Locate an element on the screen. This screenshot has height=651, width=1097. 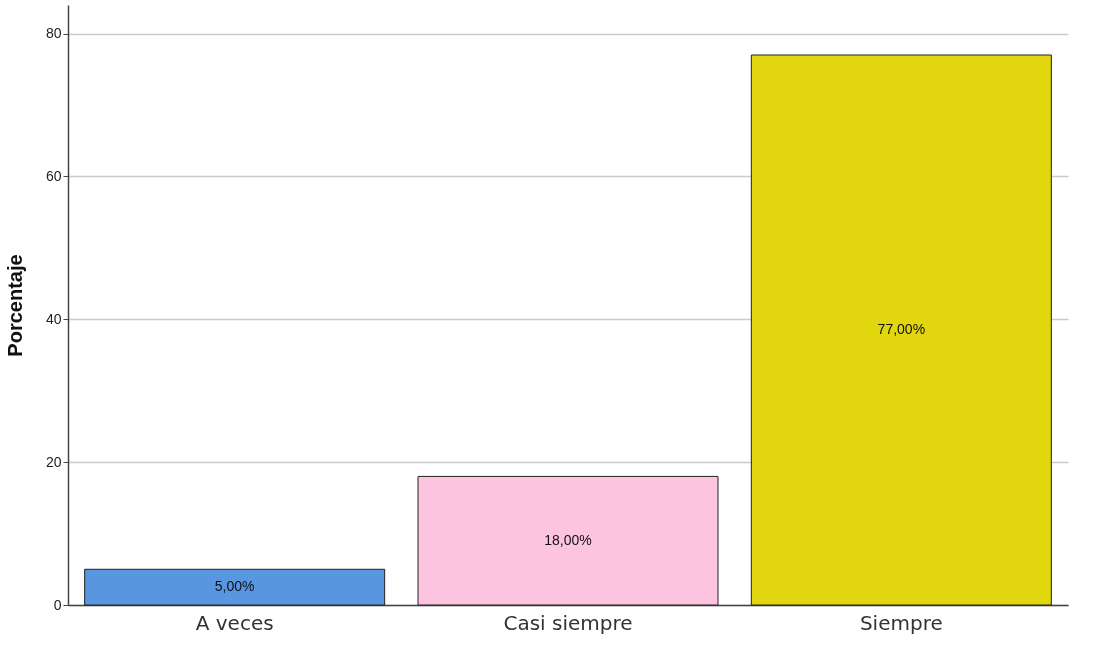
y-axis-title: Porcentaje is located at coordinates (14, 305).